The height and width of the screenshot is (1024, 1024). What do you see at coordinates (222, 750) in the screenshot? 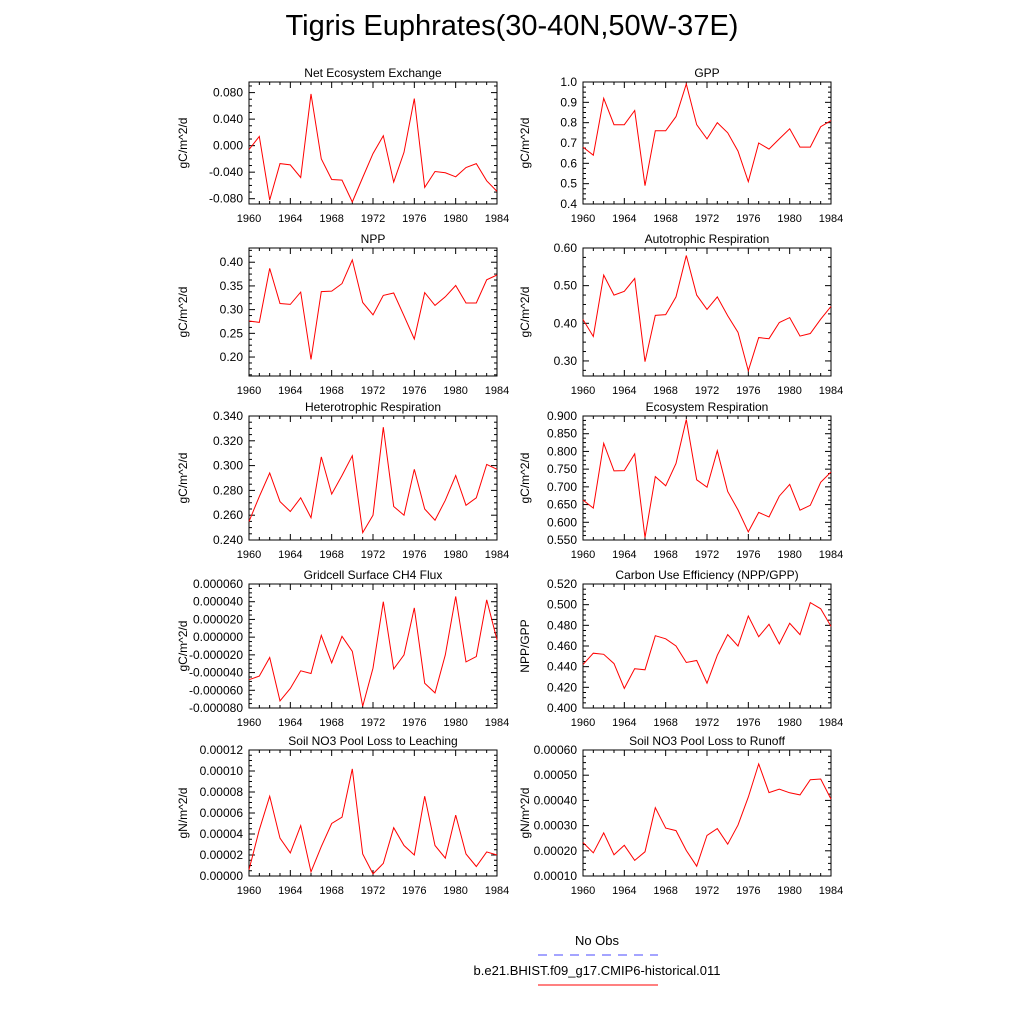
I see `y-tick-label: 0.00012` at bounding box center [222, 750].